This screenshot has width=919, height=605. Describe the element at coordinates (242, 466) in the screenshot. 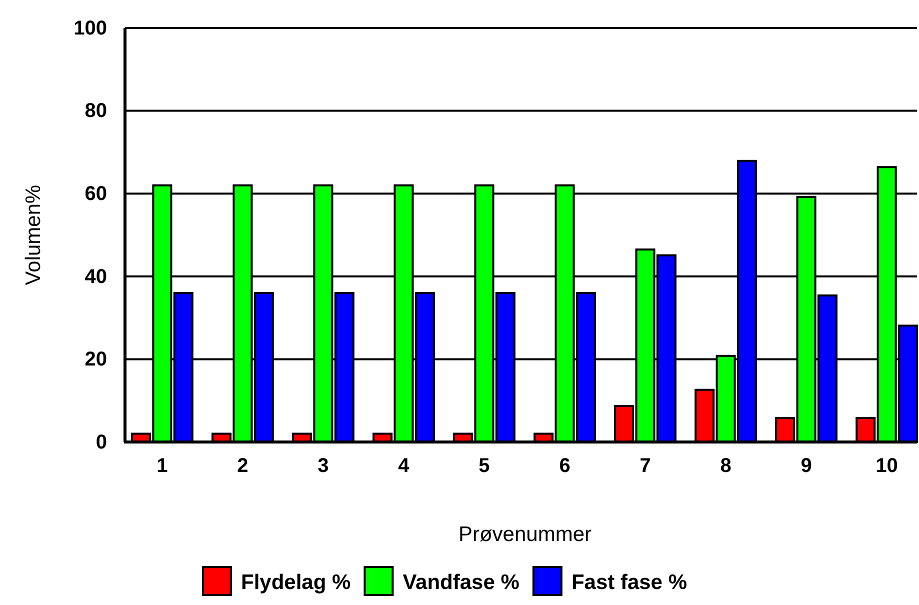

I see `x-tick-label: 2` at that location.